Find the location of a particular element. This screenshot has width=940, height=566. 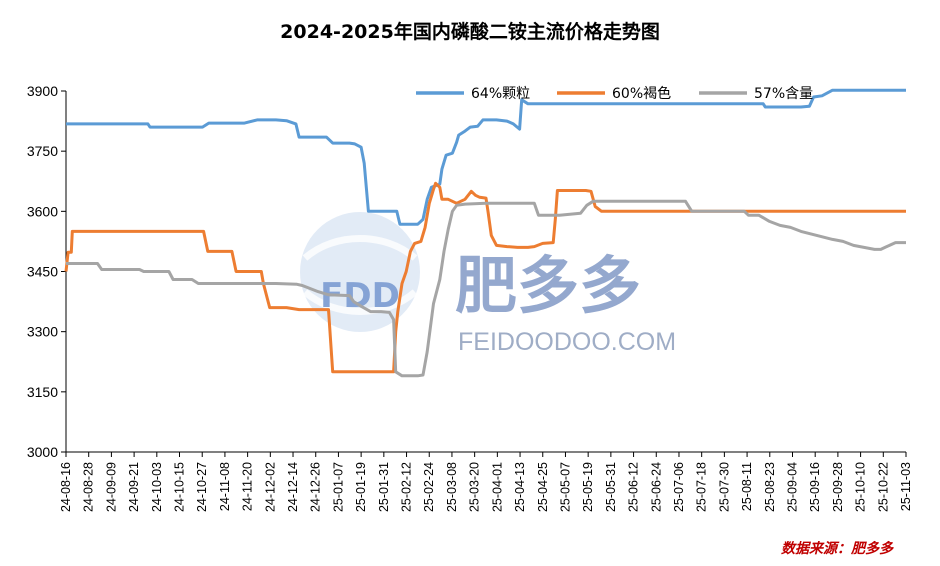

x-tick-label: 25-05-19 is located at coordinates (588, 487).